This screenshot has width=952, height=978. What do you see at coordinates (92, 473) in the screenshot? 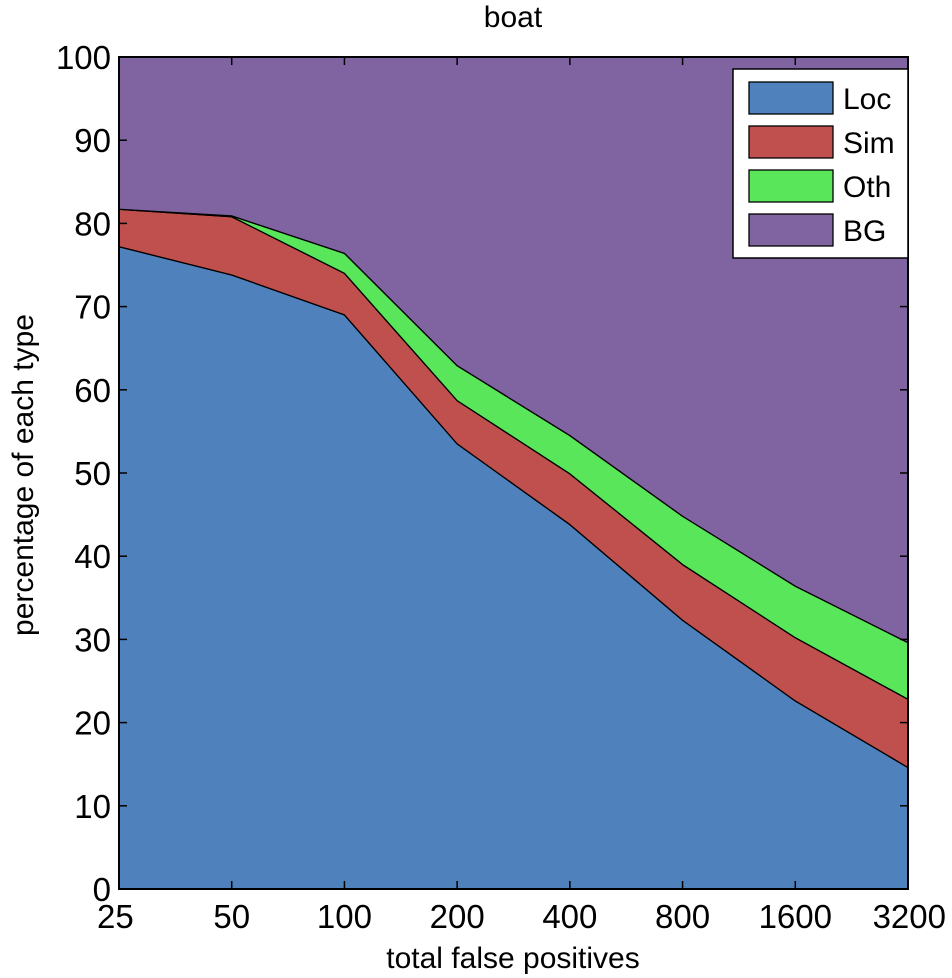
I see `y-tick-label: 50` at bounding box center [92, 473].